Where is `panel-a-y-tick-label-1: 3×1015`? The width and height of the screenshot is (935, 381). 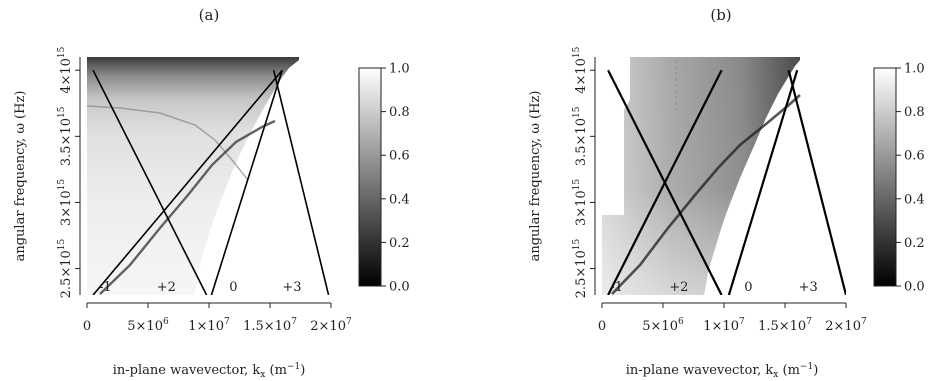
panel-a-y-tick-label-1: 3×1015 is located at coordinates (65, 202).